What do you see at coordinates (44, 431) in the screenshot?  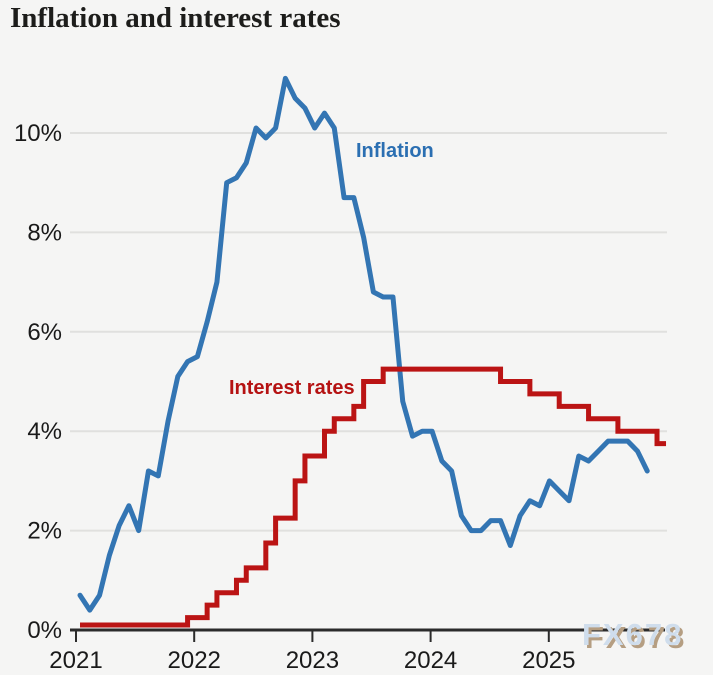 I see `y-axis-label-4%: 4%` at bounding box center [44, 431].